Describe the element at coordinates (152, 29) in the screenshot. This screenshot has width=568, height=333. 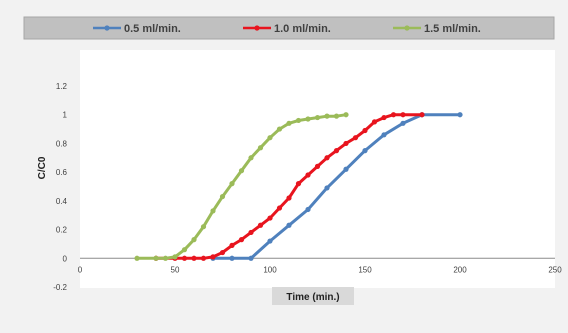
I see `legend-label: 0.5 ml/min.` at that location.